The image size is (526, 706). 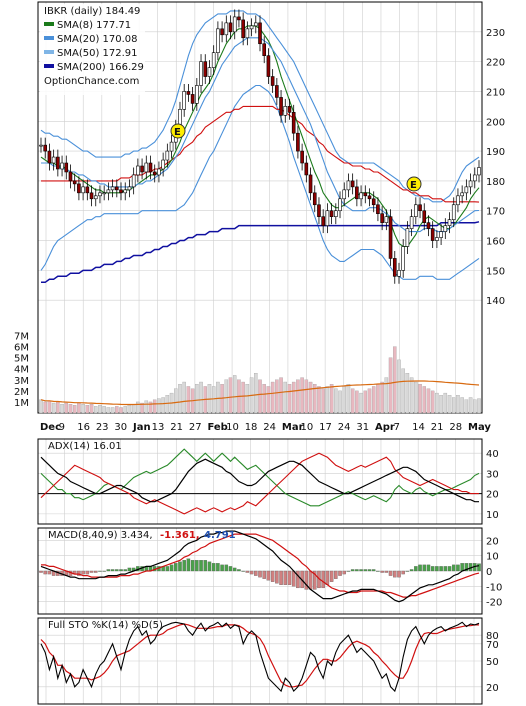 I want to click on macd-title: MACD(8,40,9) 3.434,, so click(x=100, y=535).